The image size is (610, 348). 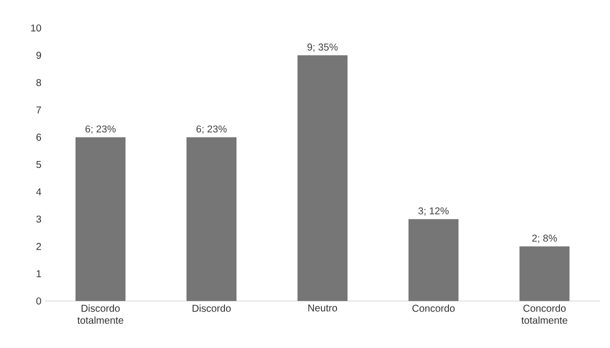 What do you see at coordinates (544, 314) in the screenshot?
I see `x-tick-label: Concordo totalmente` at bounding box center [544, 314].